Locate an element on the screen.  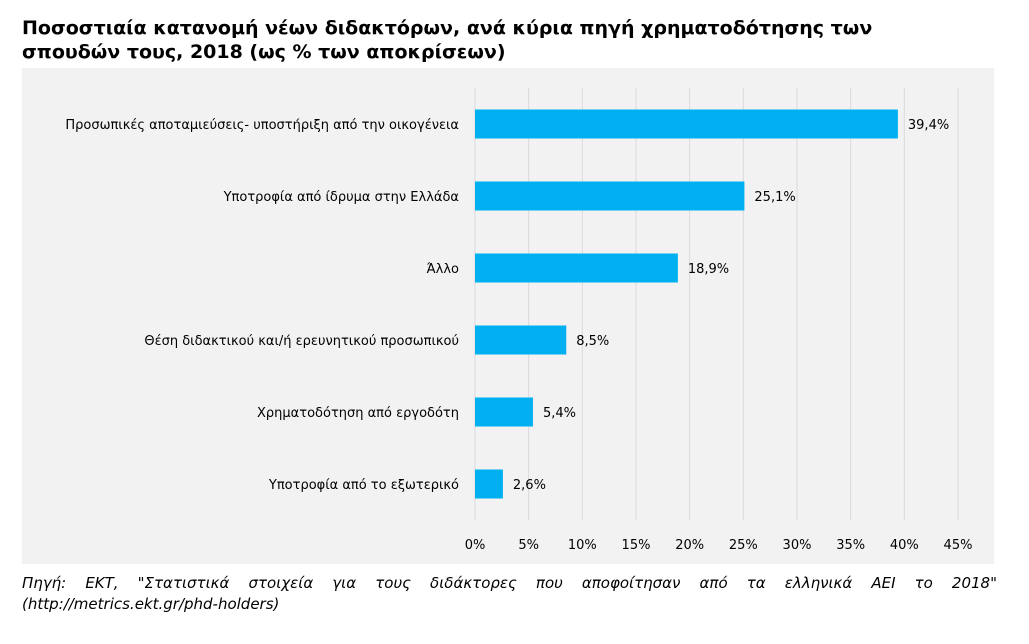
data-label: 8,5% is located at coordinates (592, 341).